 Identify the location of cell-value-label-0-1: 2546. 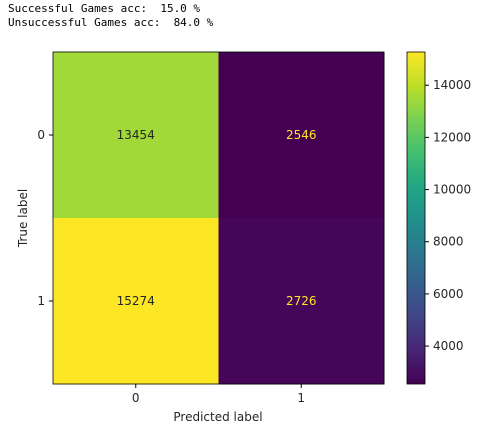
(301, 135).